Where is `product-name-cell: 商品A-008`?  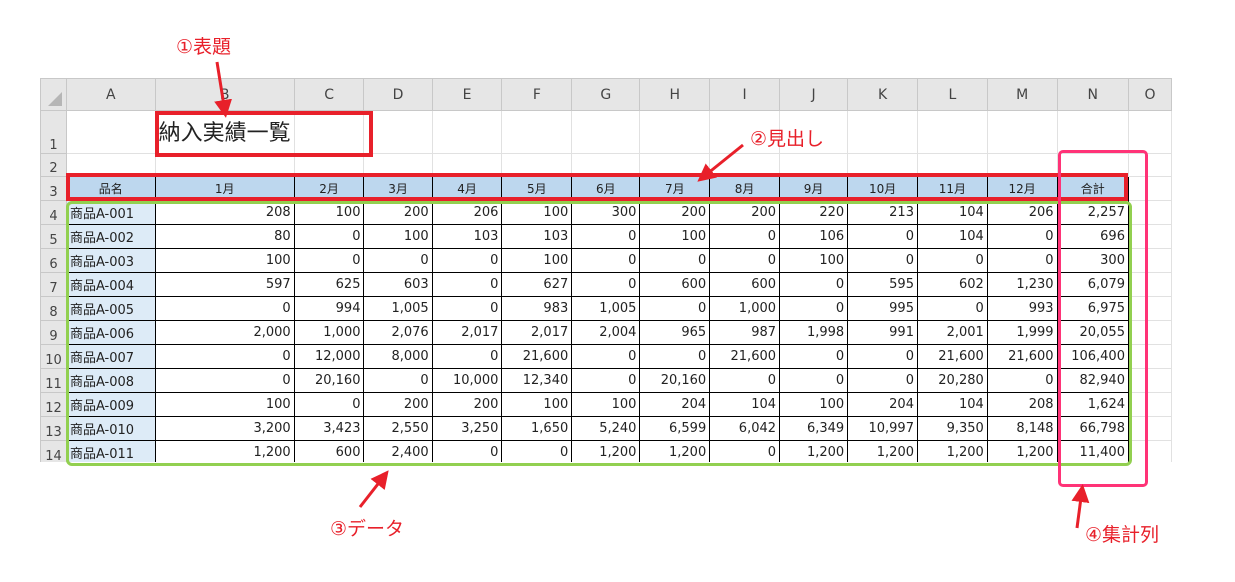 product-name-cell: 商品A-008 is located at coordinates (110, 380).